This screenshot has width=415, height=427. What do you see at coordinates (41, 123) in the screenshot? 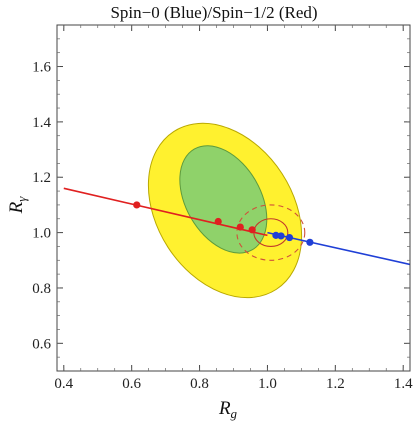
I see `y-tick-label: 1.4` at bounding box center [41, 123].